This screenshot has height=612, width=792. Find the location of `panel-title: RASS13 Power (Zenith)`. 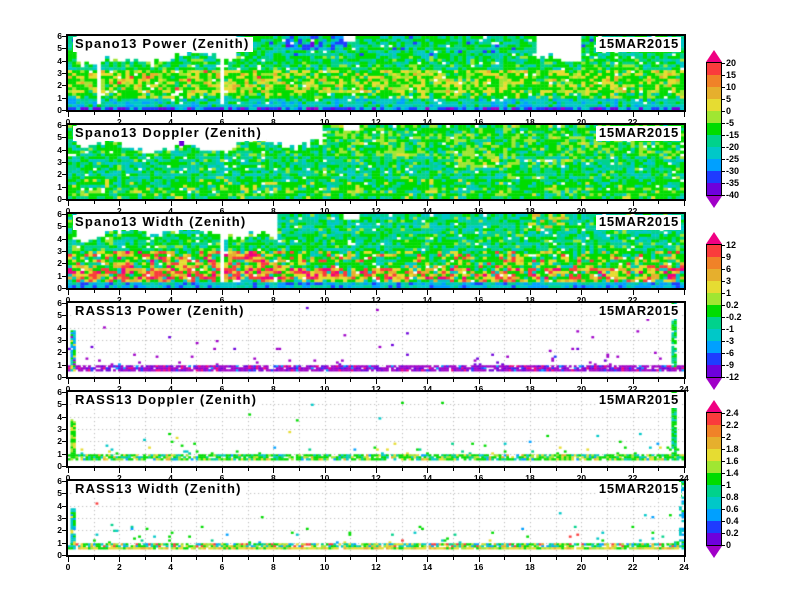

panel-title: RASS13 Power (Zenith) is located at coordinates (161, 311).